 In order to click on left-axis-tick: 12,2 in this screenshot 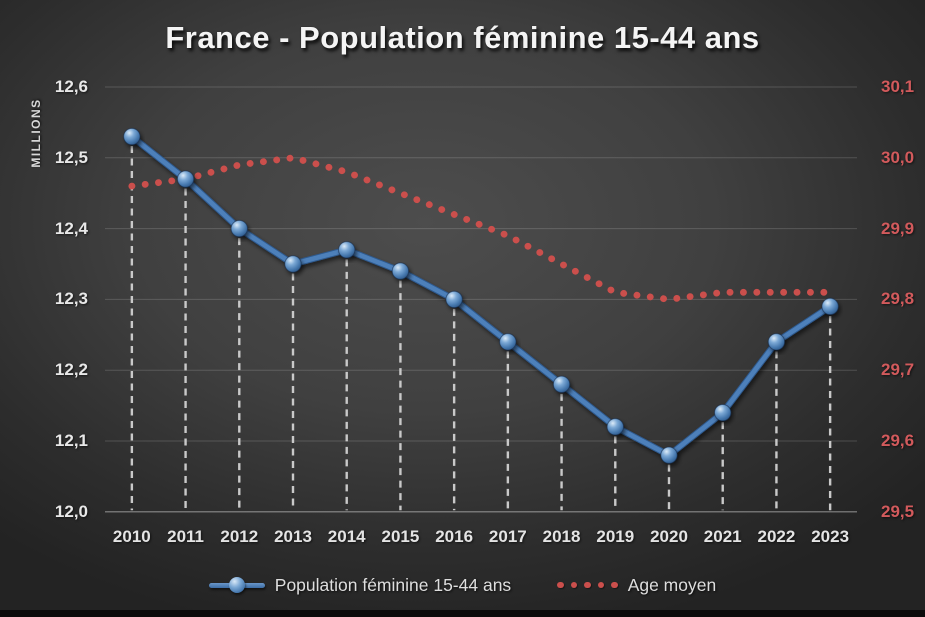, I will do `click(71, 370)`.